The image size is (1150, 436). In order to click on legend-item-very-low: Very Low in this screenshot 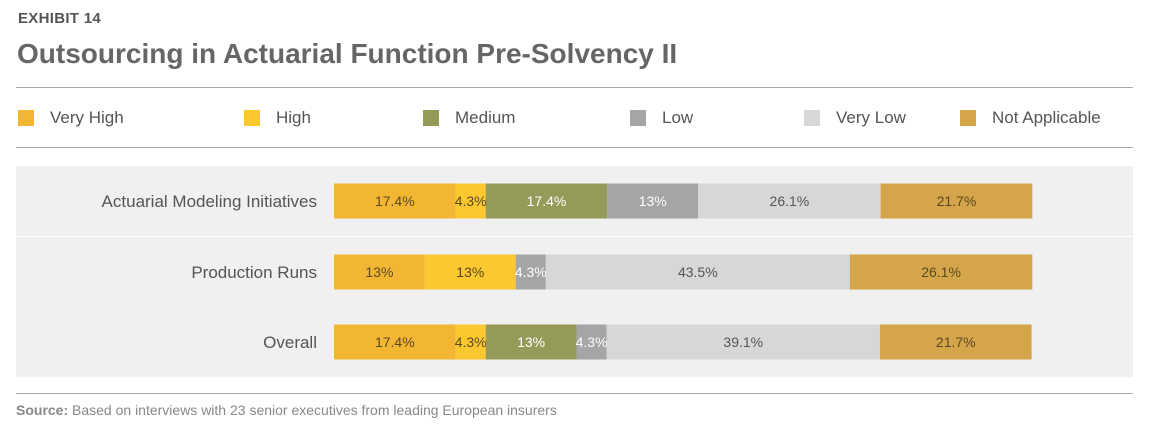, I will do `click(855, 118)`.